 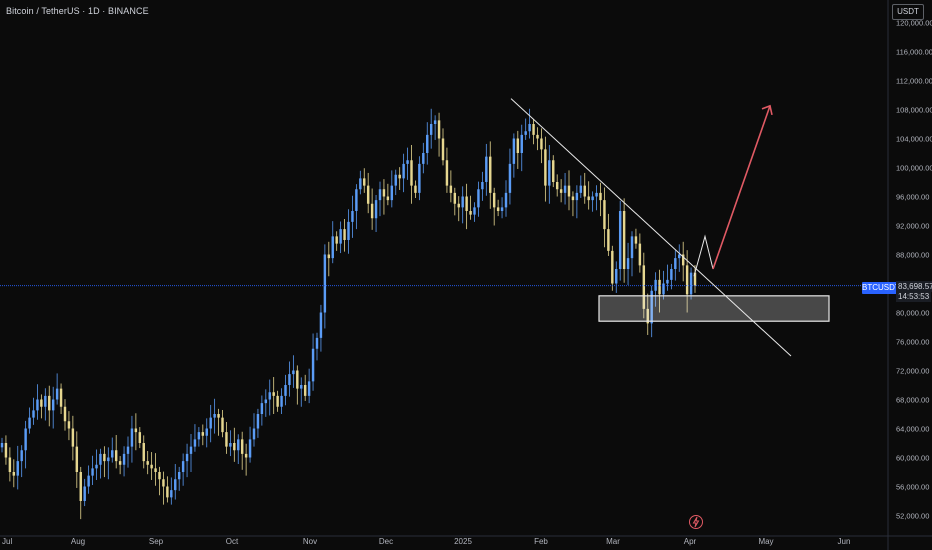 I want to click on y-tick-label: 64,000.00, so click(x=912, y=429).